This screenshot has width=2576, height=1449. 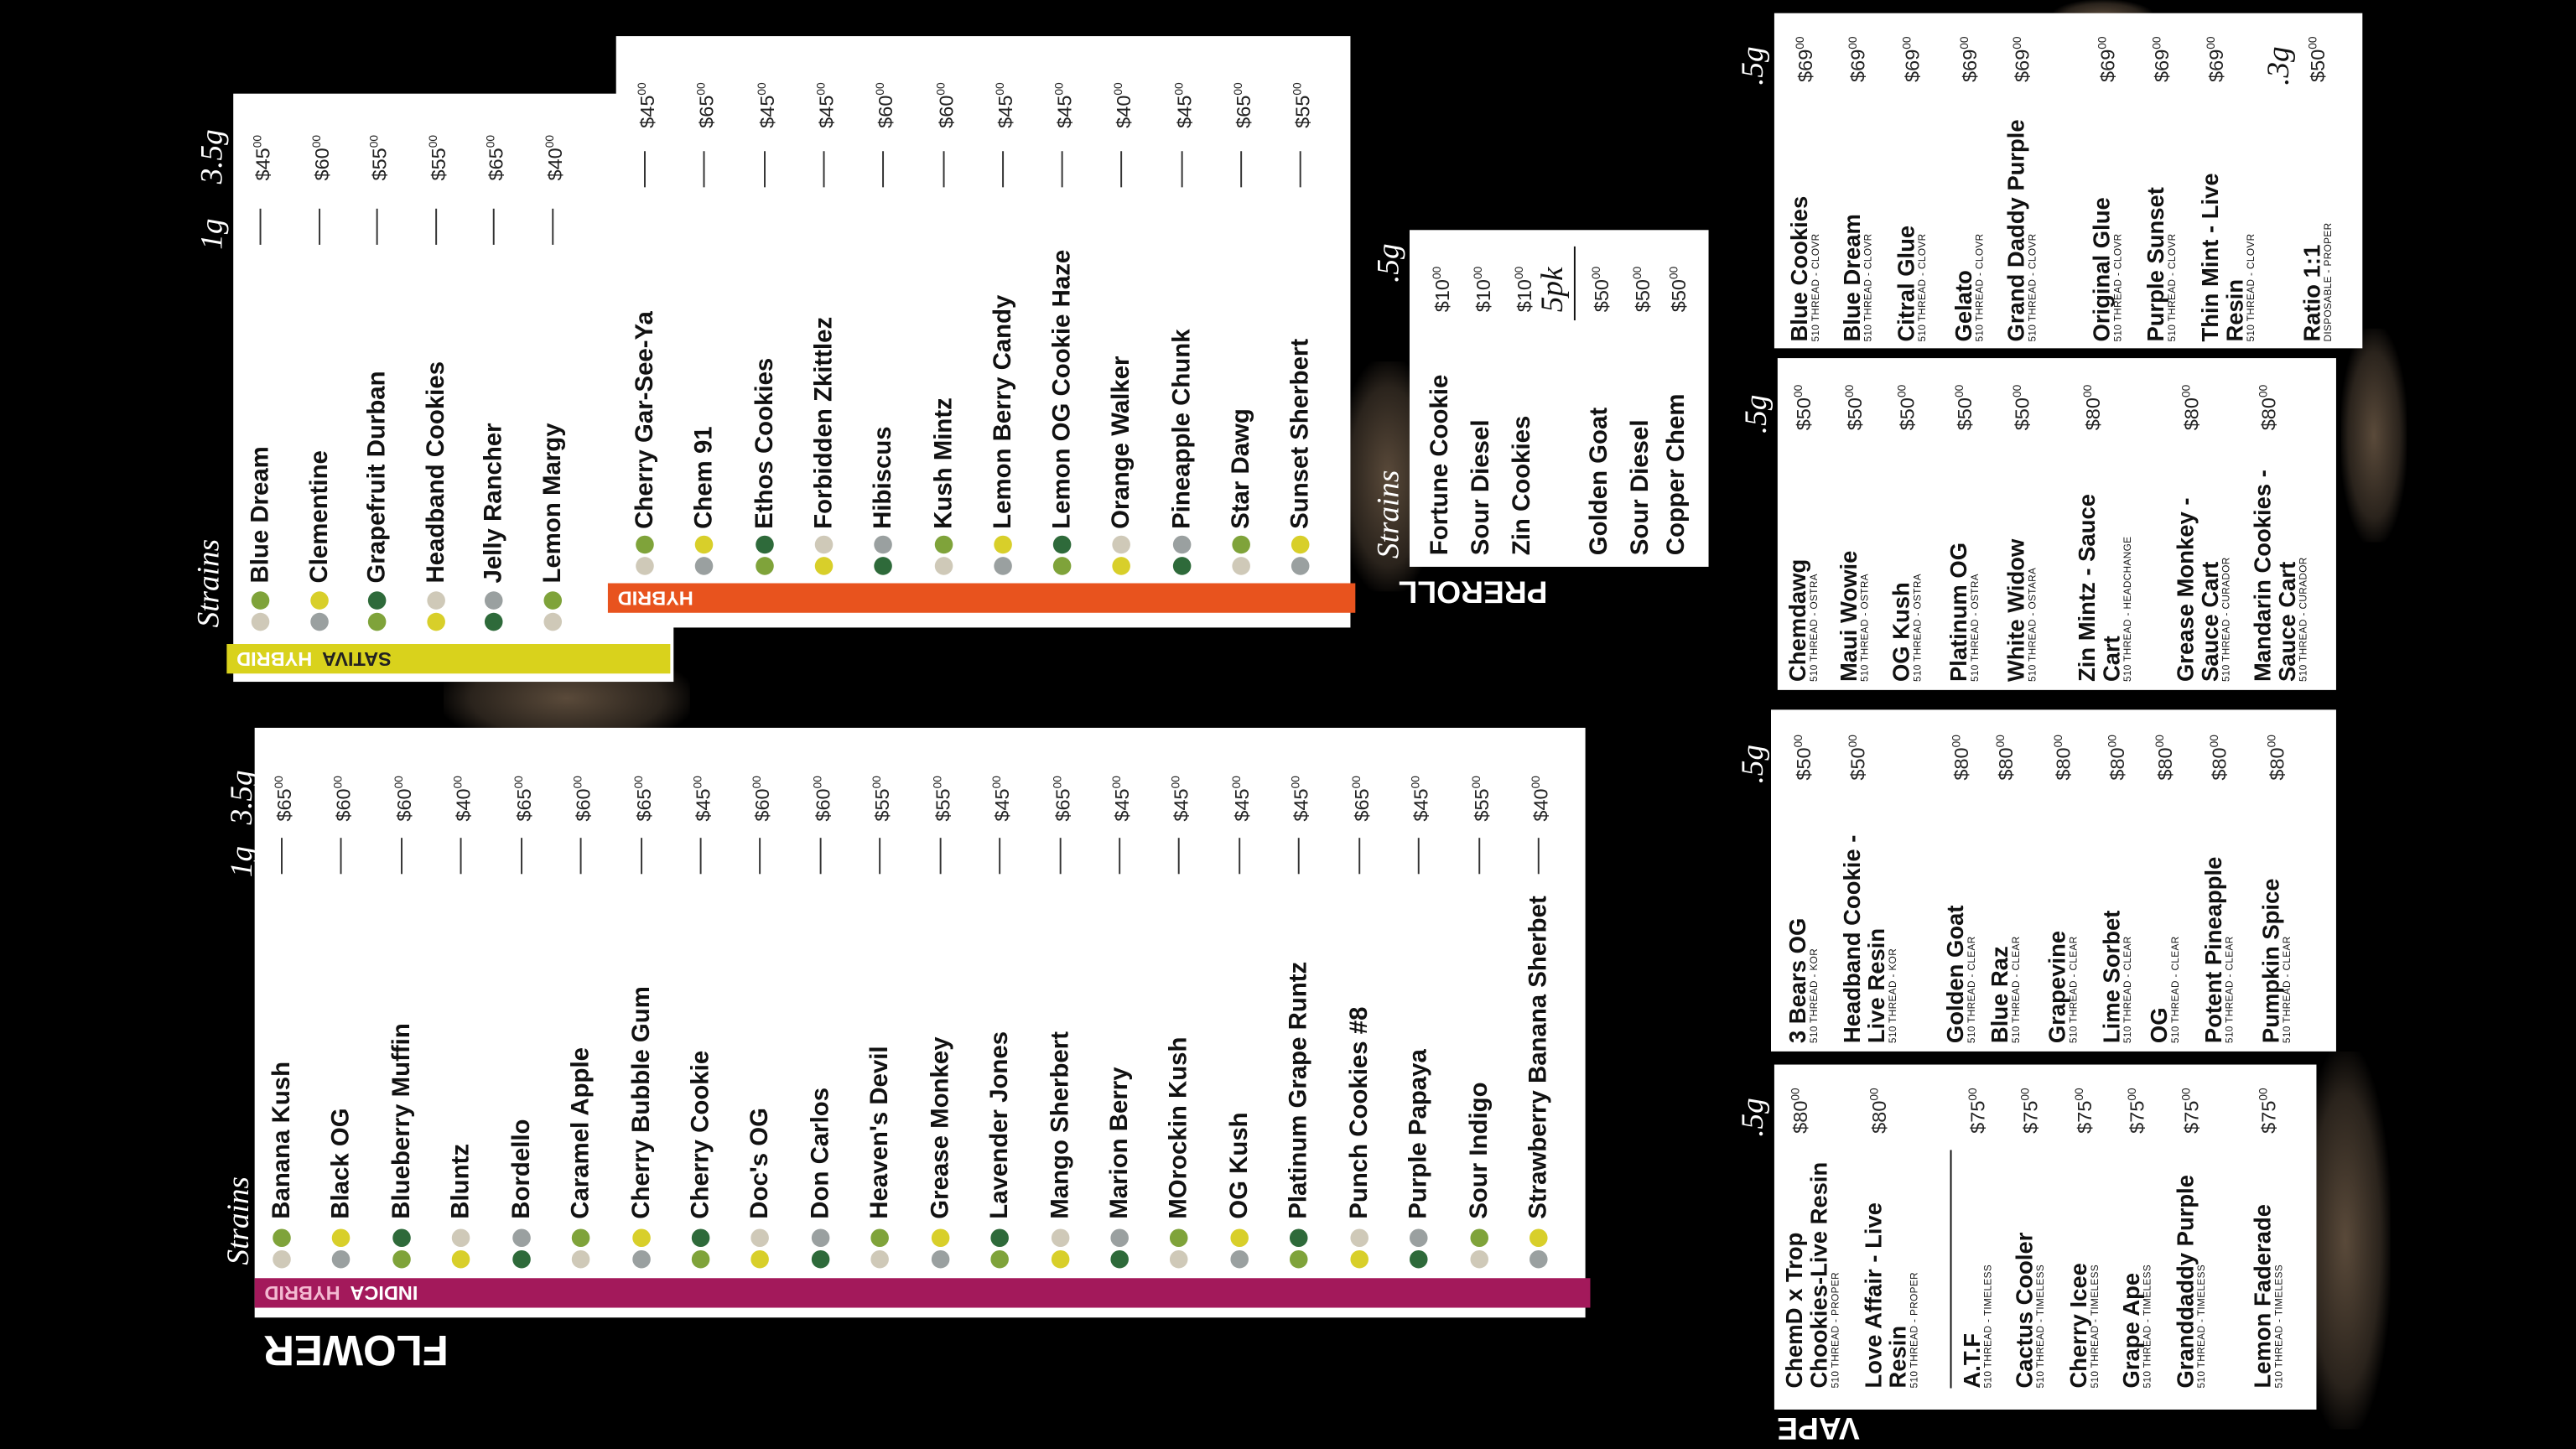 I want to click on price-dollars: $65, so click(x=707, y=111).